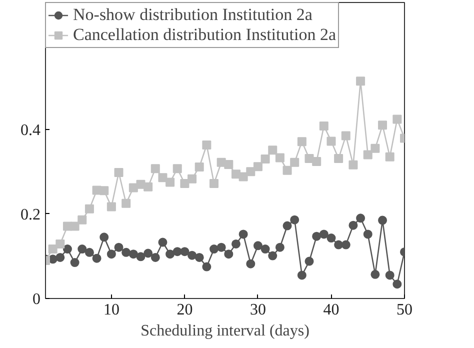 This screenshot has height=348, width=474. I want to click on x-tick-label: 20, so click(184, 310).